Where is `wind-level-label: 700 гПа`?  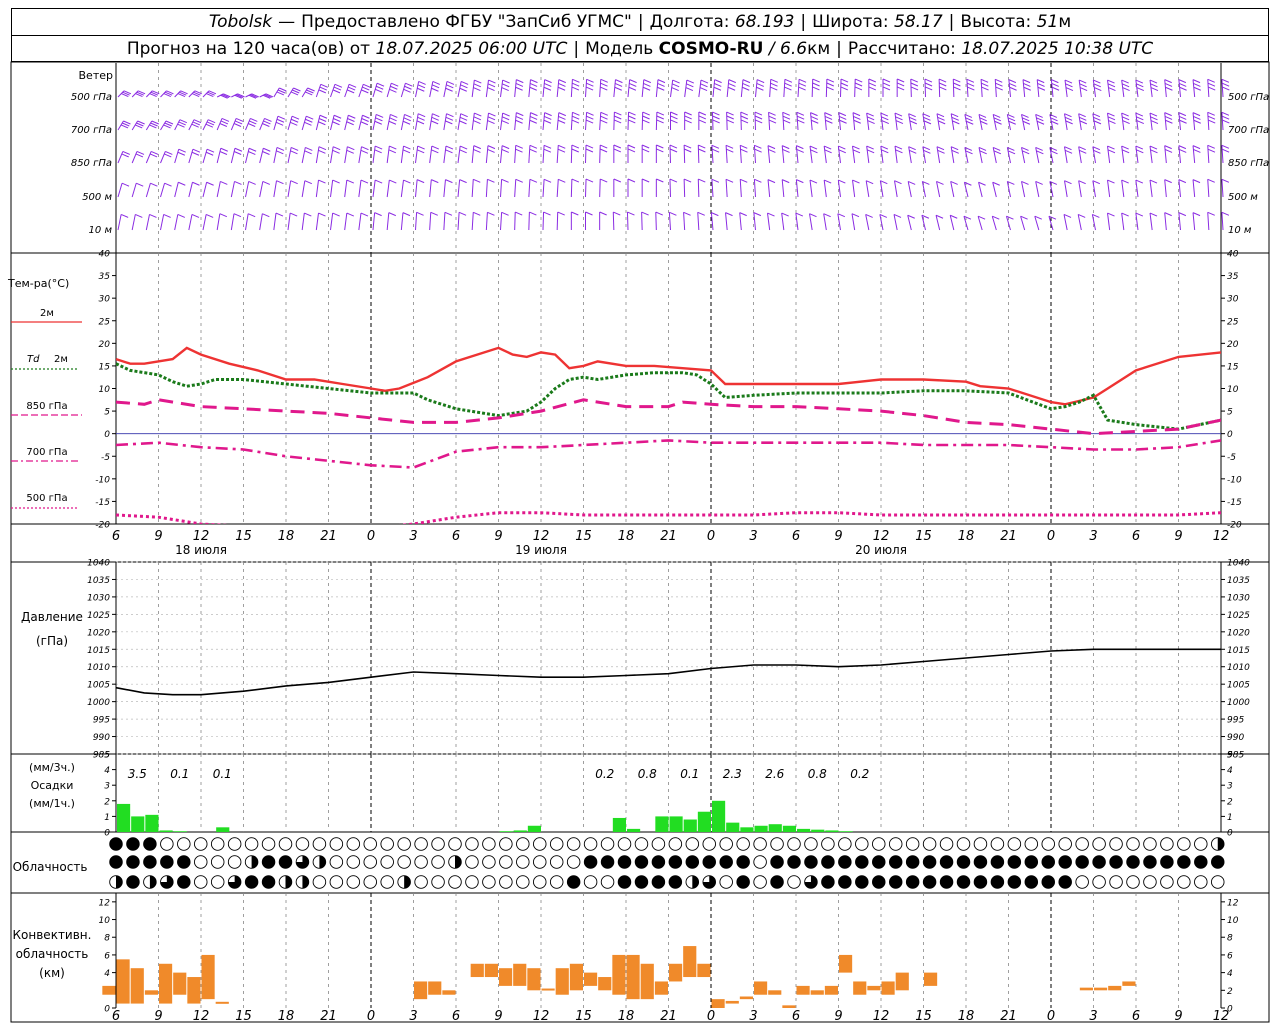 wind-level-label: 700 гПа is located at coordinates (91, 130).